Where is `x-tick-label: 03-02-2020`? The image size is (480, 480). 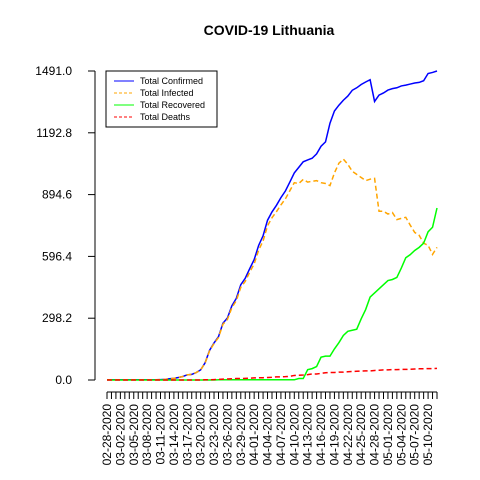
x-tick-label: 03-02-2020 is located at coordinates (120, 435).